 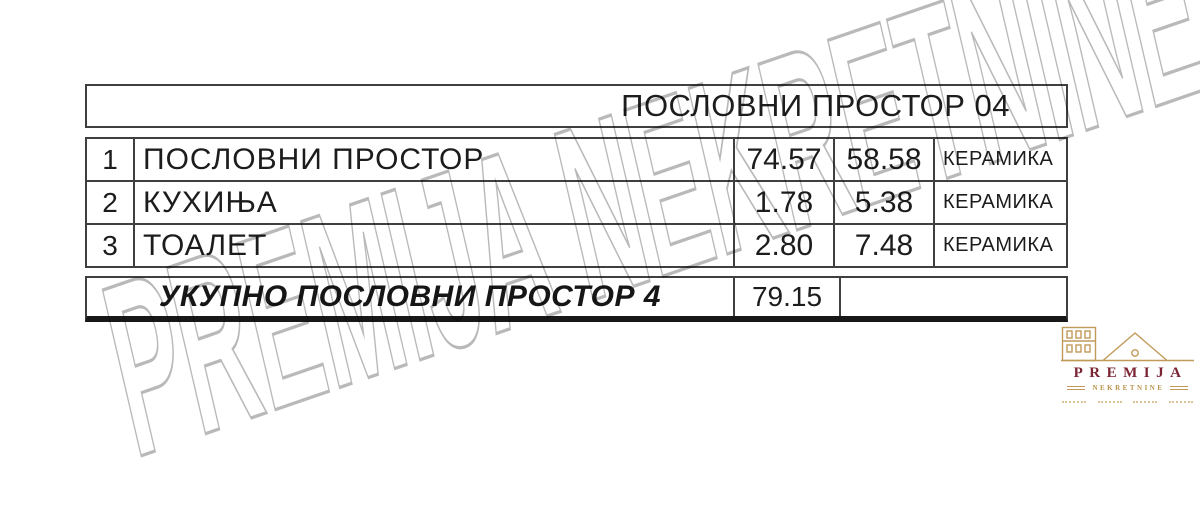 I want to click on logo-fineprint-marks, so click(x=1127, y=402).